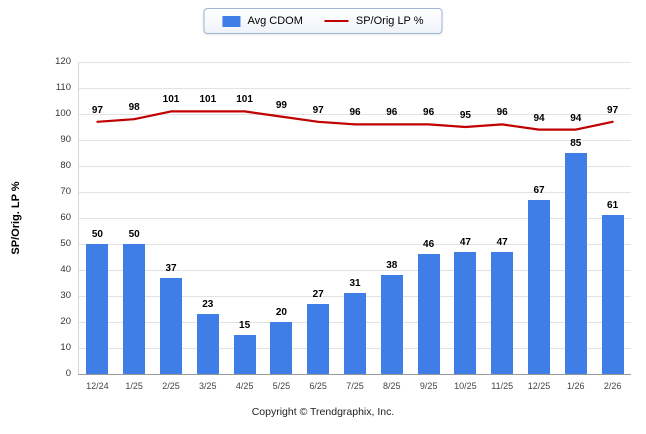  I want to click on legend: Avg CDOM SP/Orig LP %, so click(323, 21).